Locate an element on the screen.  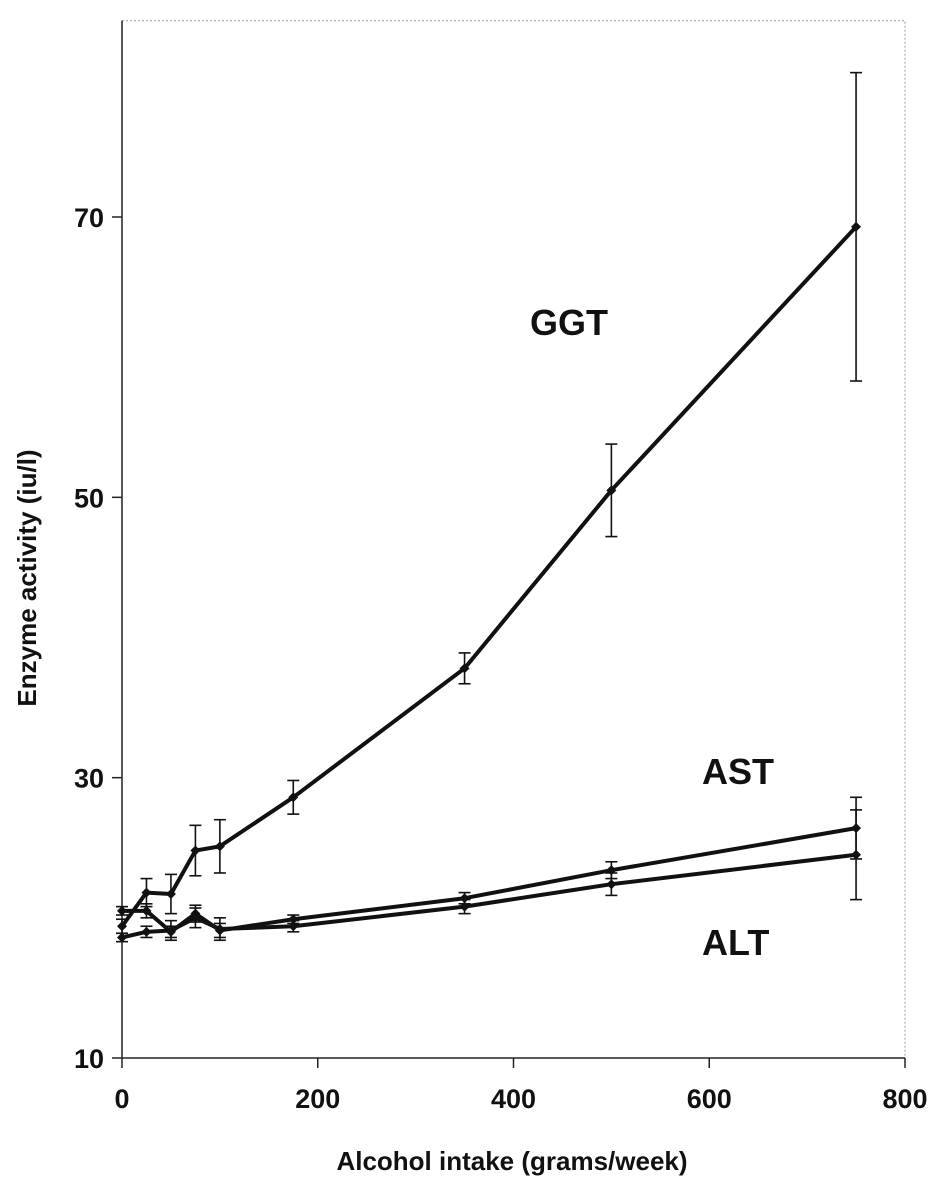
y-axis-title: Enzyme activity (iu/l) is located at coordinates (27, 577).